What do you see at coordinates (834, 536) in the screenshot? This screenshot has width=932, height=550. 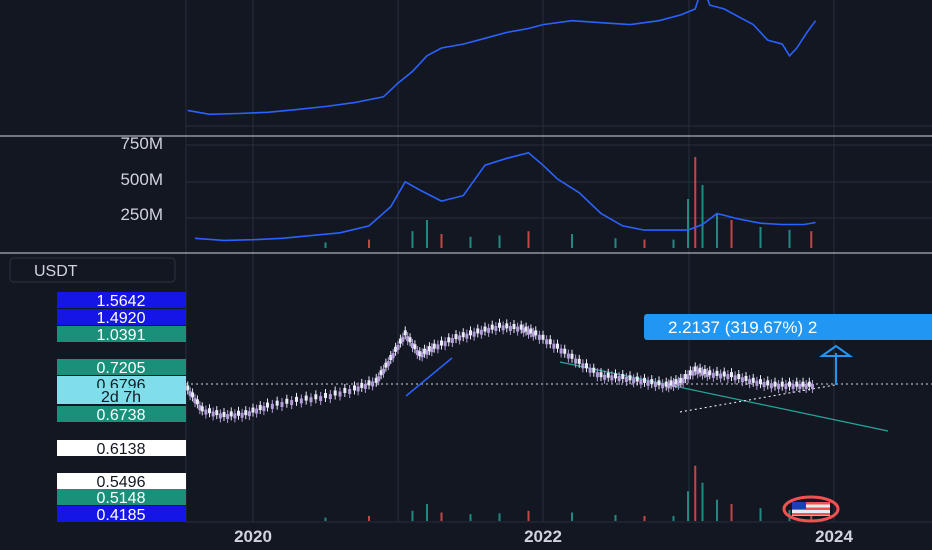 I see `x-tick-2024: 2024` at bounding box center [834, 536].